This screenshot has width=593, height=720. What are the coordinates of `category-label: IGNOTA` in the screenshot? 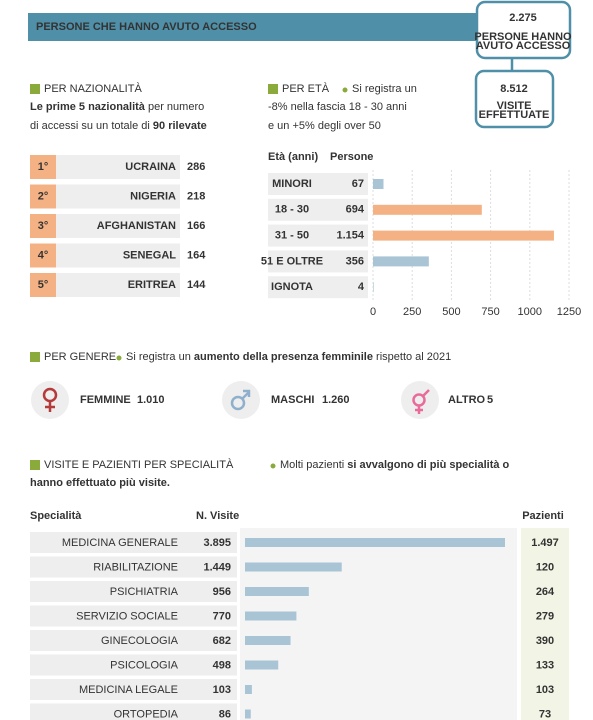 It's located at (292, 287).